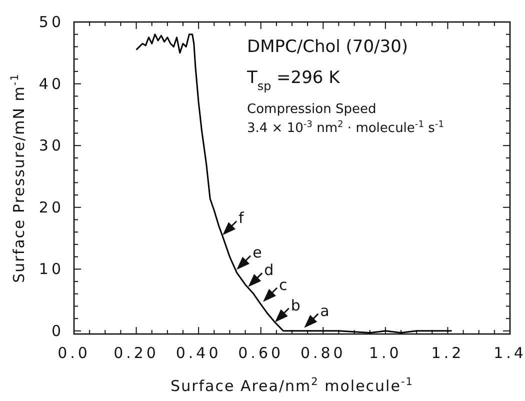 The width and height of the screenshot is (525, 401). I want to click on x-tick-label: 0.40, so click(199, 353).